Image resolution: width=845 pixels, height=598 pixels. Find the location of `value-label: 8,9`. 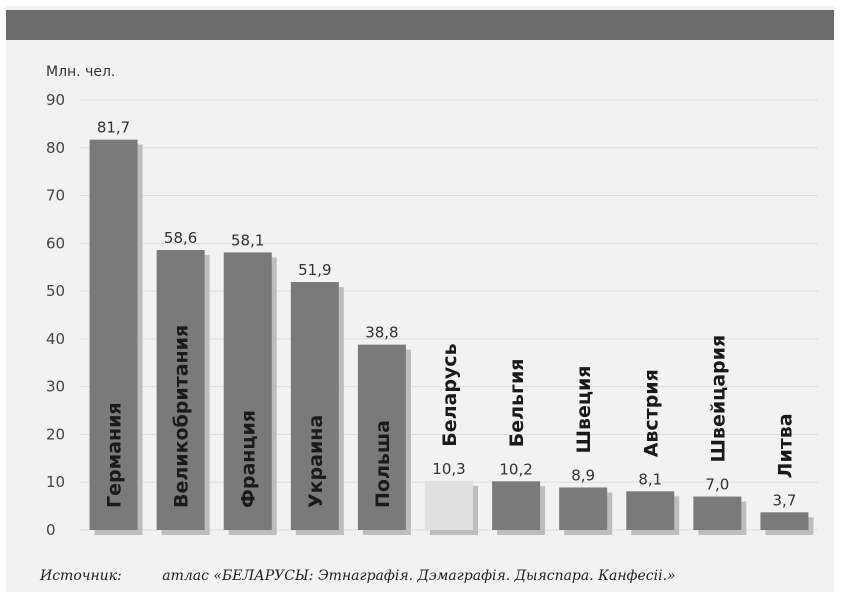

value-label: 8,9 is located at coordinates (583, 475).